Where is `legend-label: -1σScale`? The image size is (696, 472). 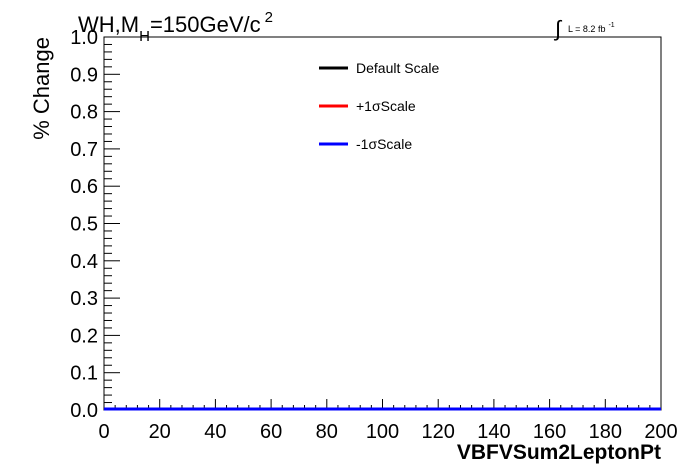 legend-label: -1σScale is located at coordinates (384, 144).